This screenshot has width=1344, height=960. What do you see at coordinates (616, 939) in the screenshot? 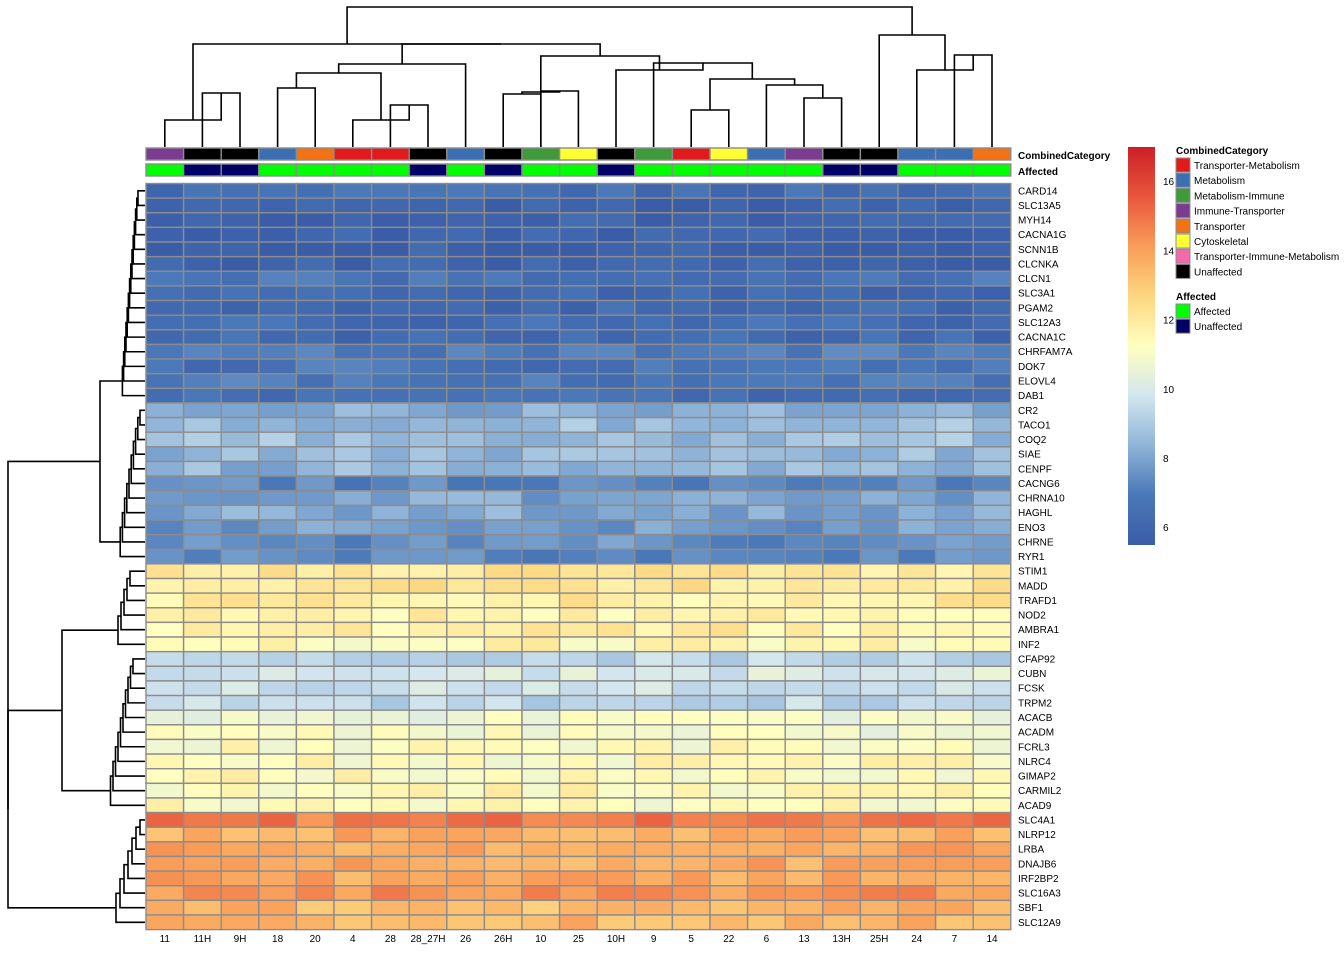
I see `sample-label: 10H` at bounding box center [616, 939].